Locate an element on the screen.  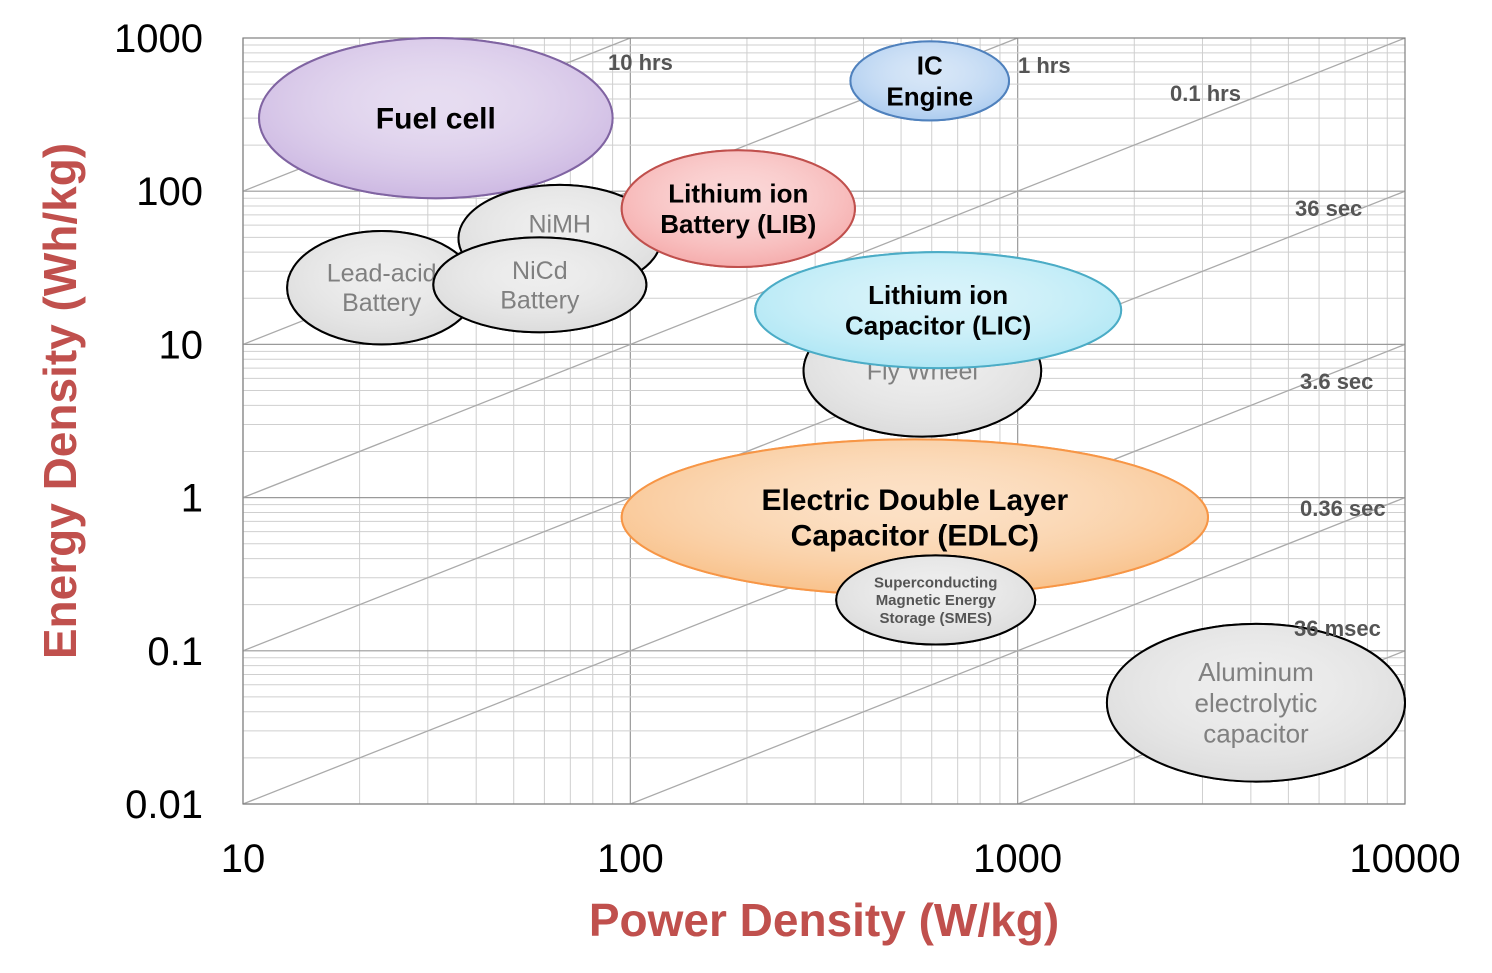
region-label: Engine is located at coordinates (929, 96).